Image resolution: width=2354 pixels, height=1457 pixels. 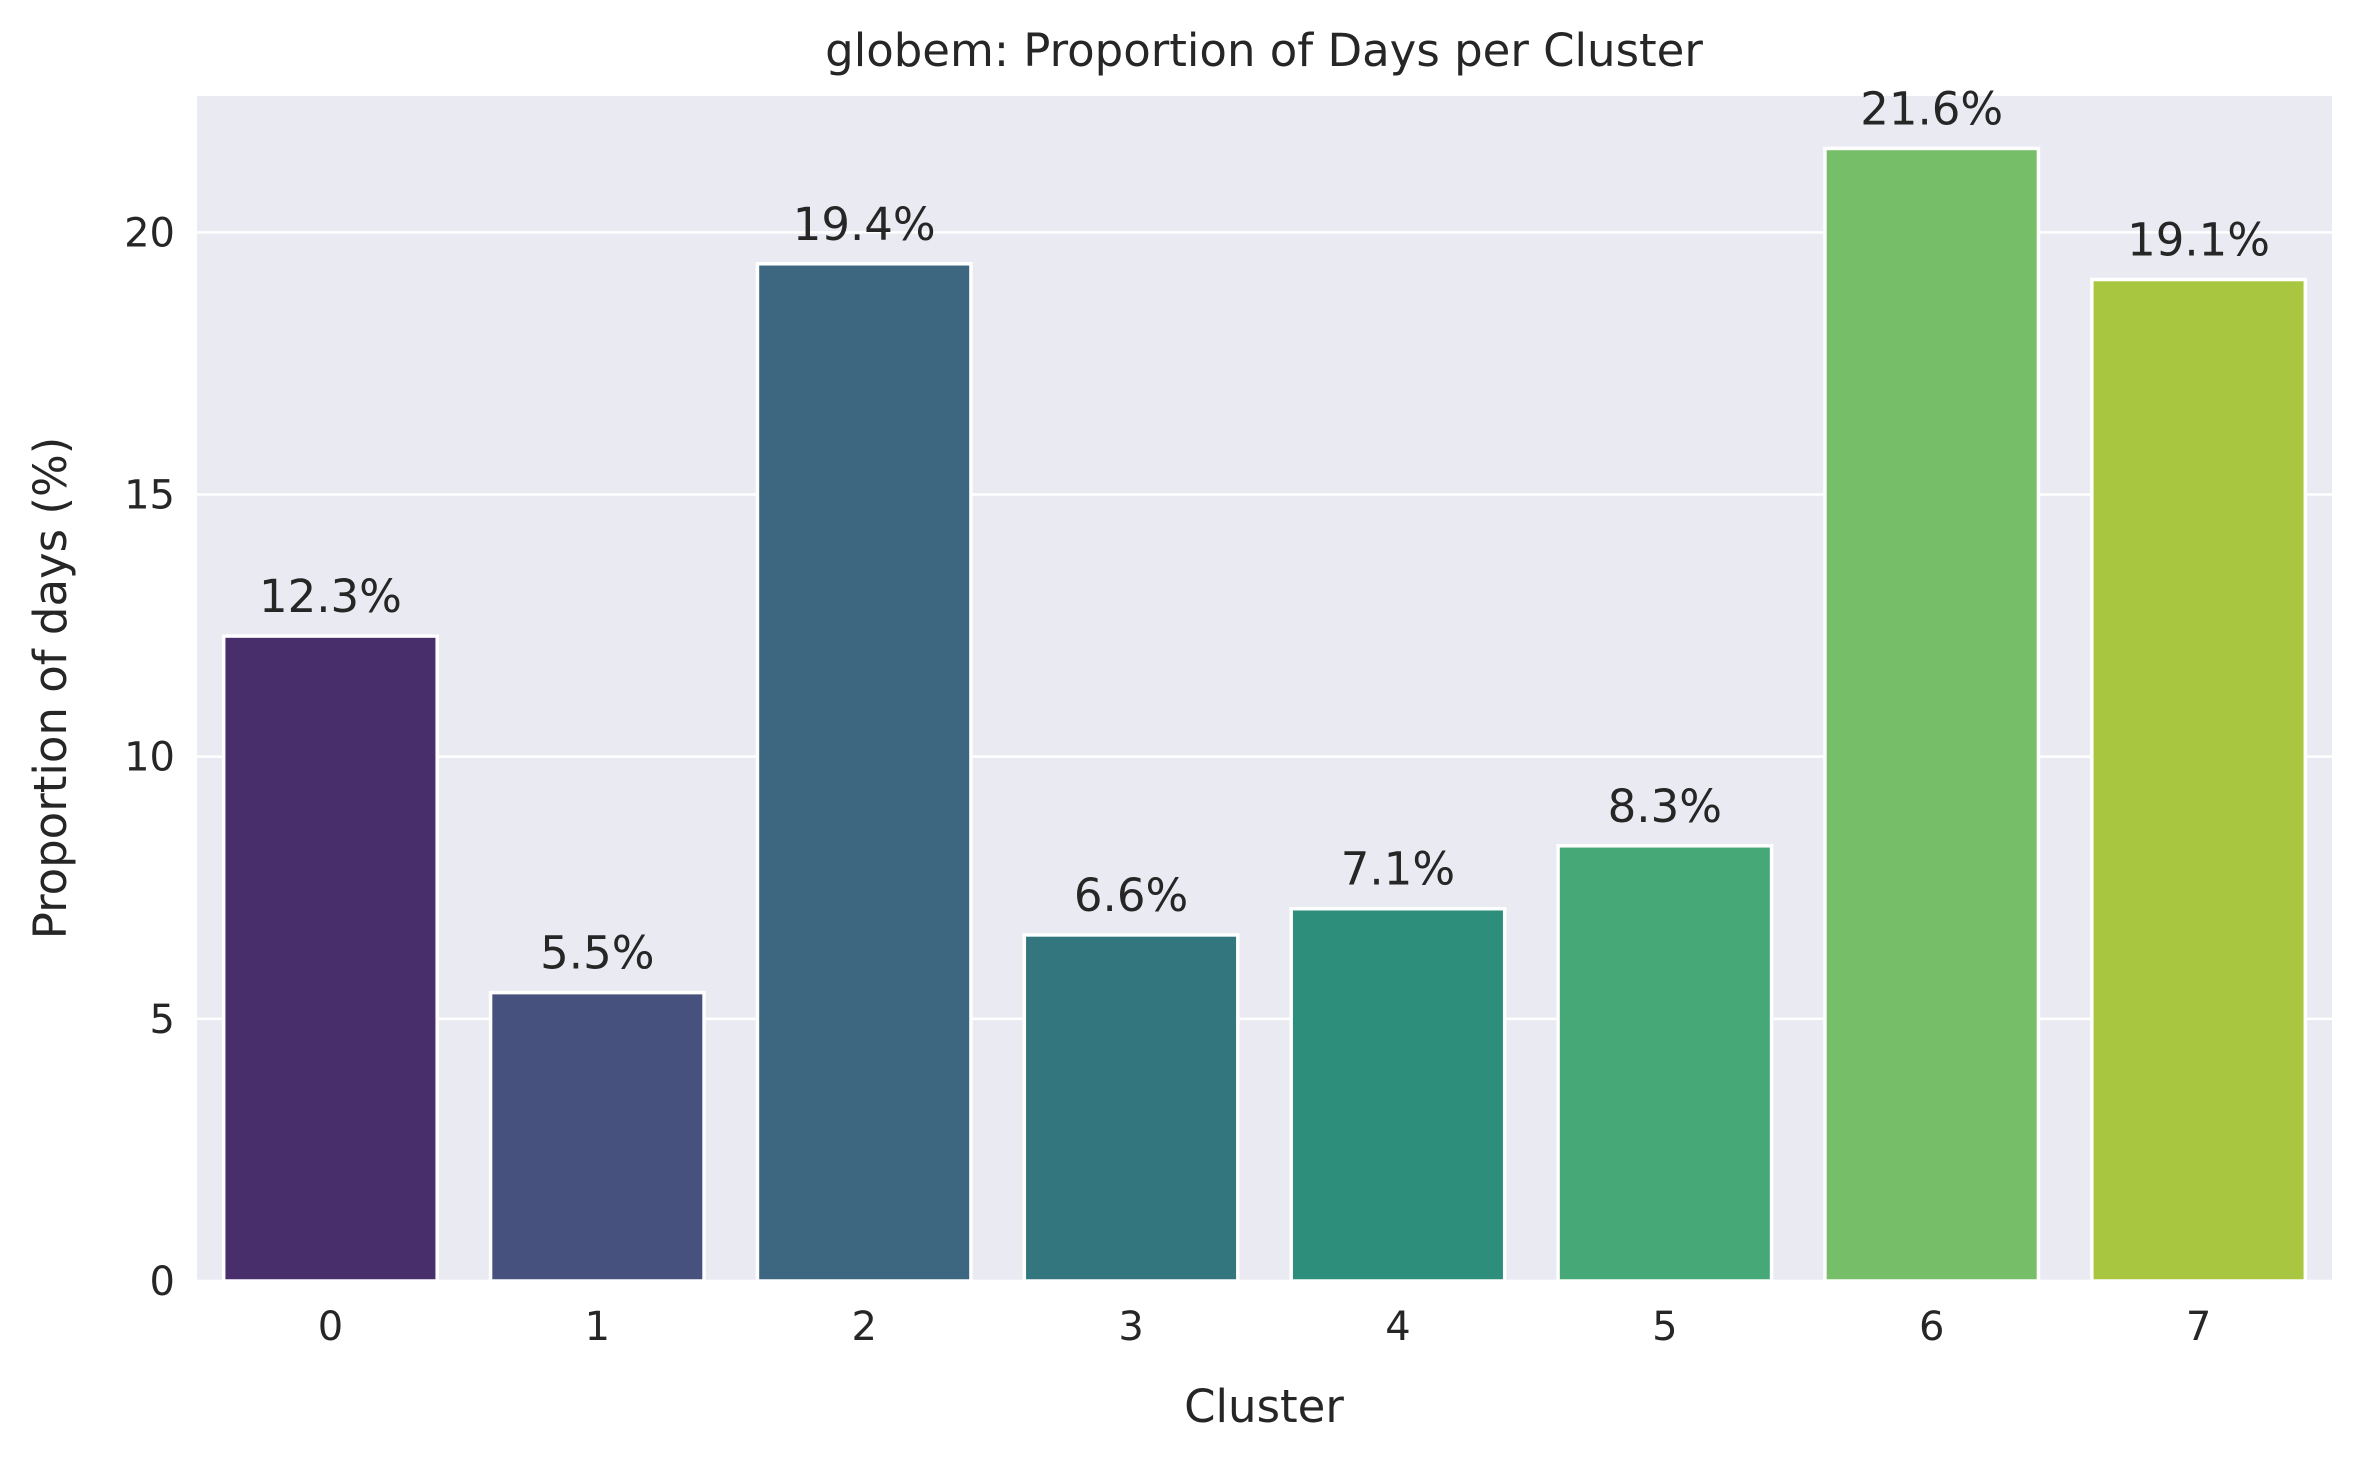 What do you see at coordinates (1131, 895) in the screenshot?
I see `bar-value-label: 6.6%` at bounding box center [1131, 895].